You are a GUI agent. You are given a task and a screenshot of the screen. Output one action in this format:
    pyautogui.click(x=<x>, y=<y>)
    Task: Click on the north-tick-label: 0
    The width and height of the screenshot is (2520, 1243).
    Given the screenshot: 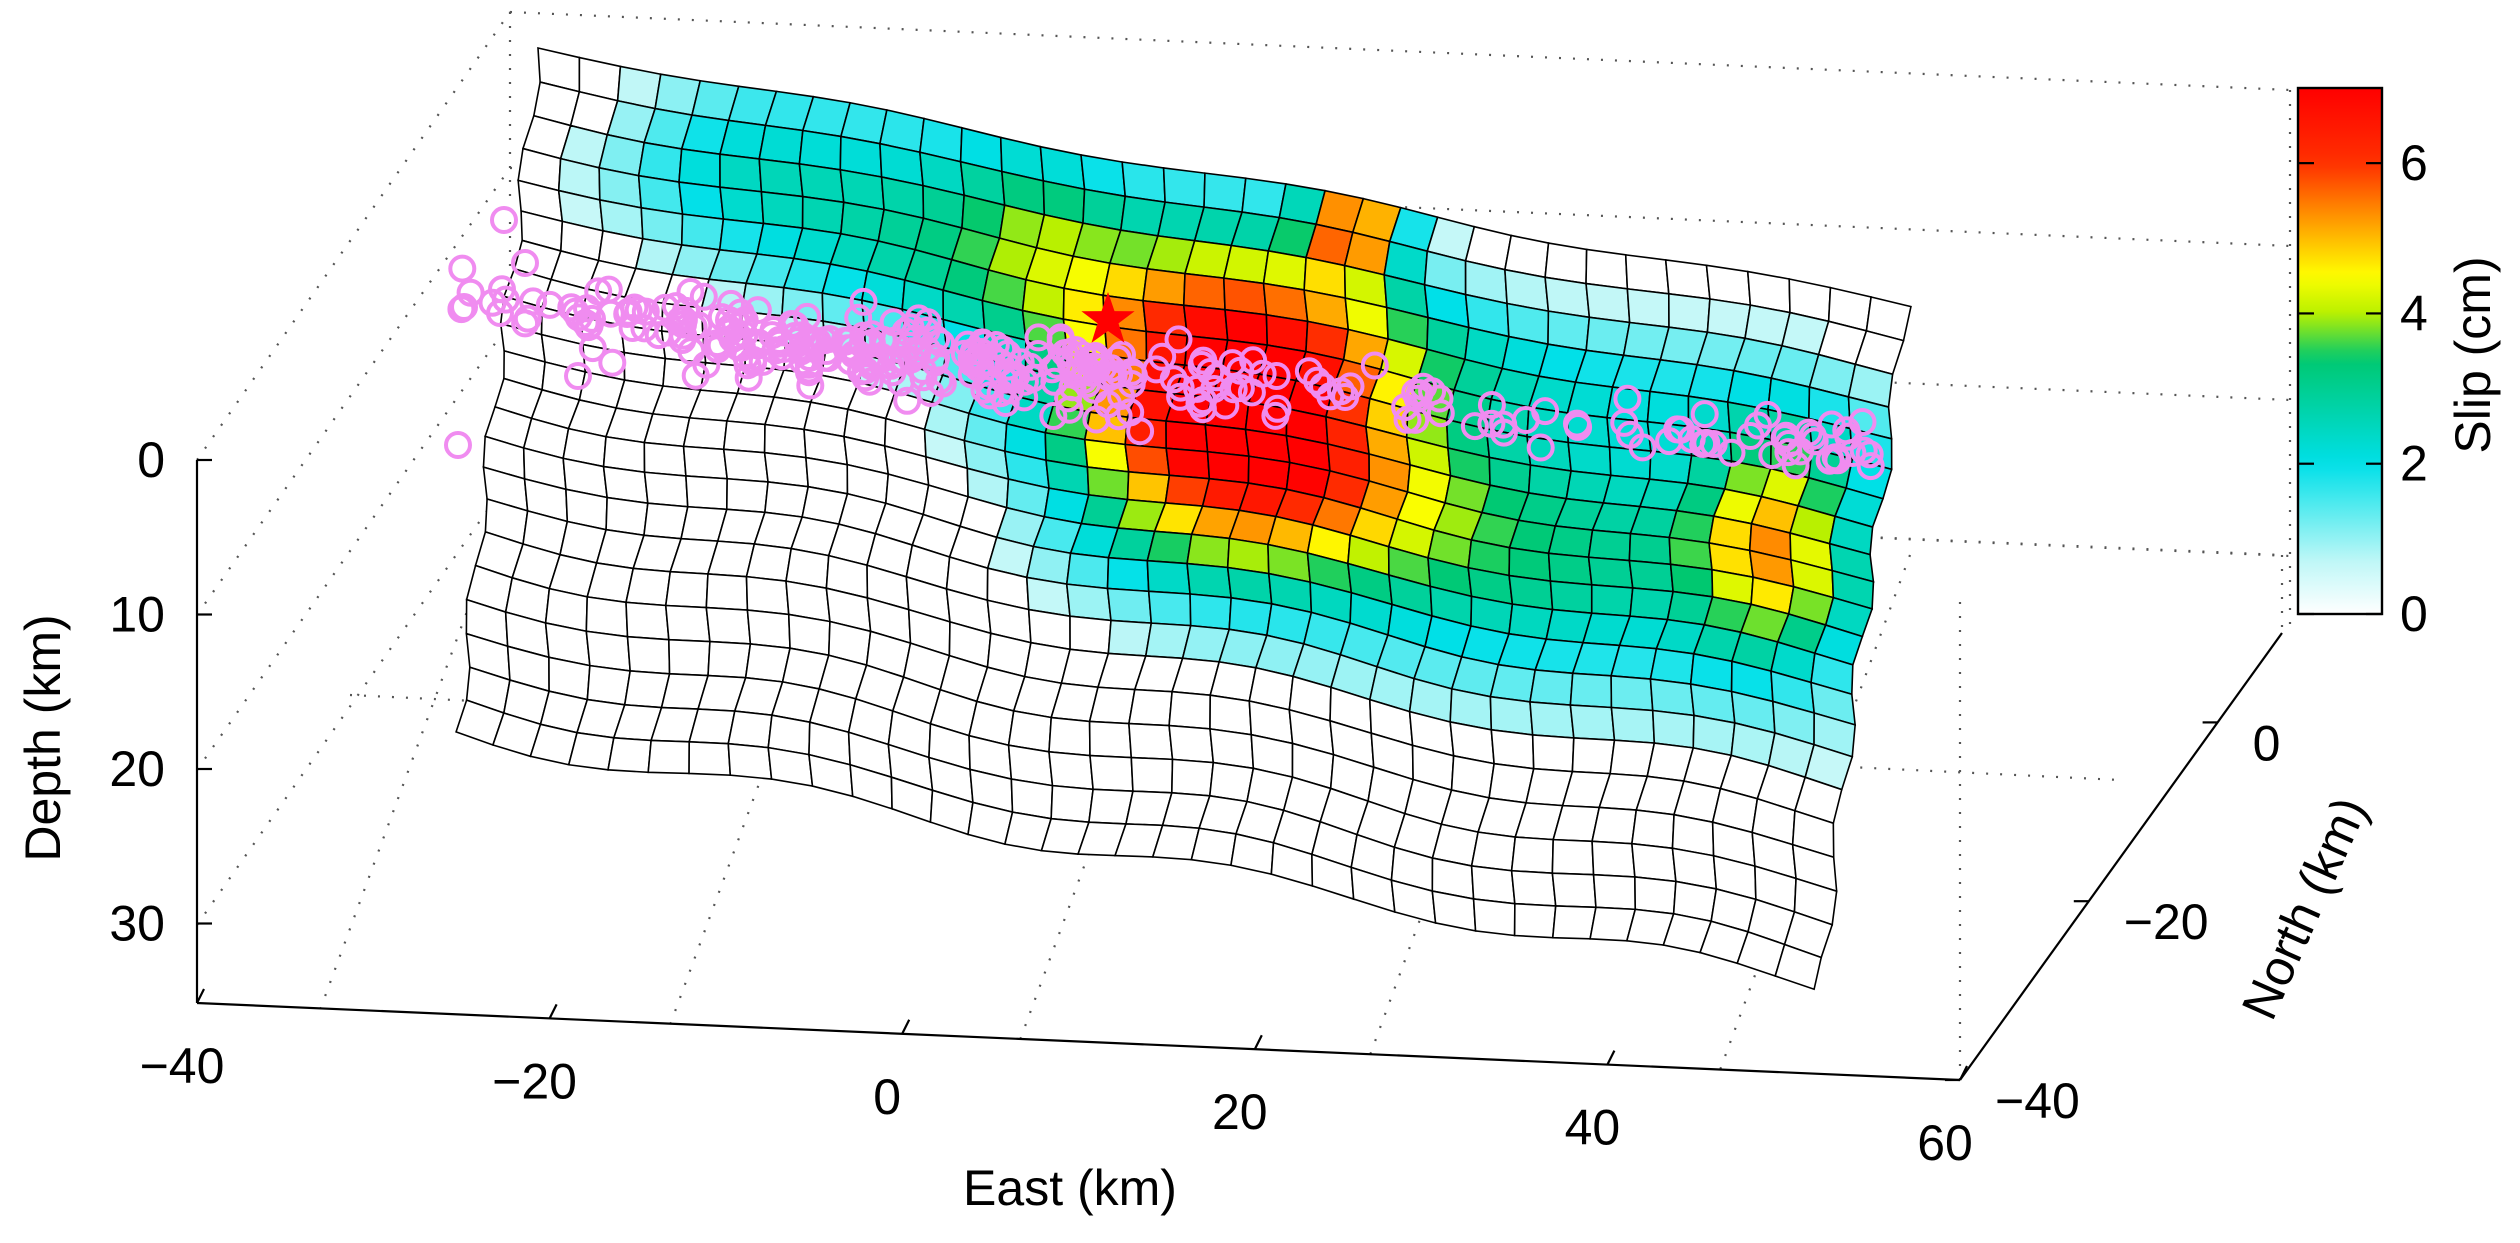 What is the action you would take?
    pyautogui.click(x=2267, y=743)
    